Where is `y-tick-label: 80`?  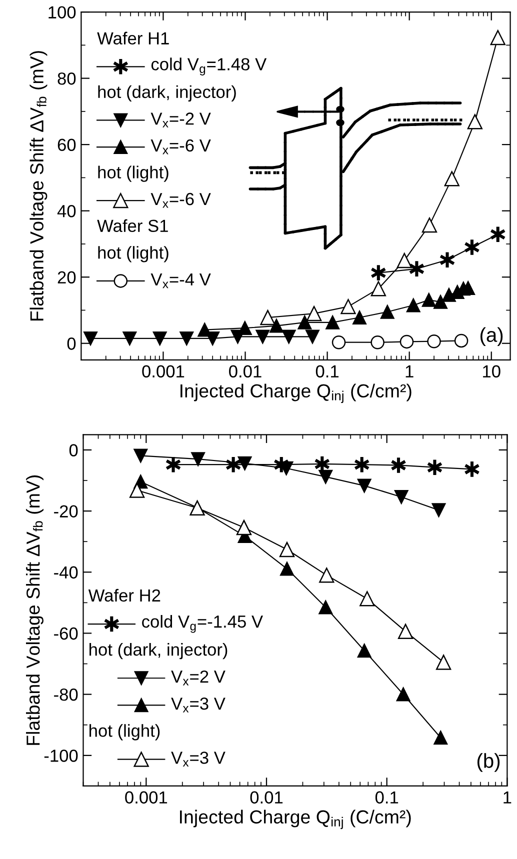 y-tick-label: 80 is located at coordinates (67, 78).